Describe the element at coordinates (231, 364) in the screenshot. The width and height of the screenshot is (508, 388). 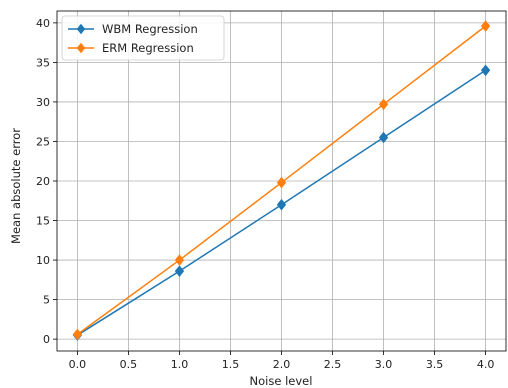
I see `x-tick-label: 1.5` at that location.